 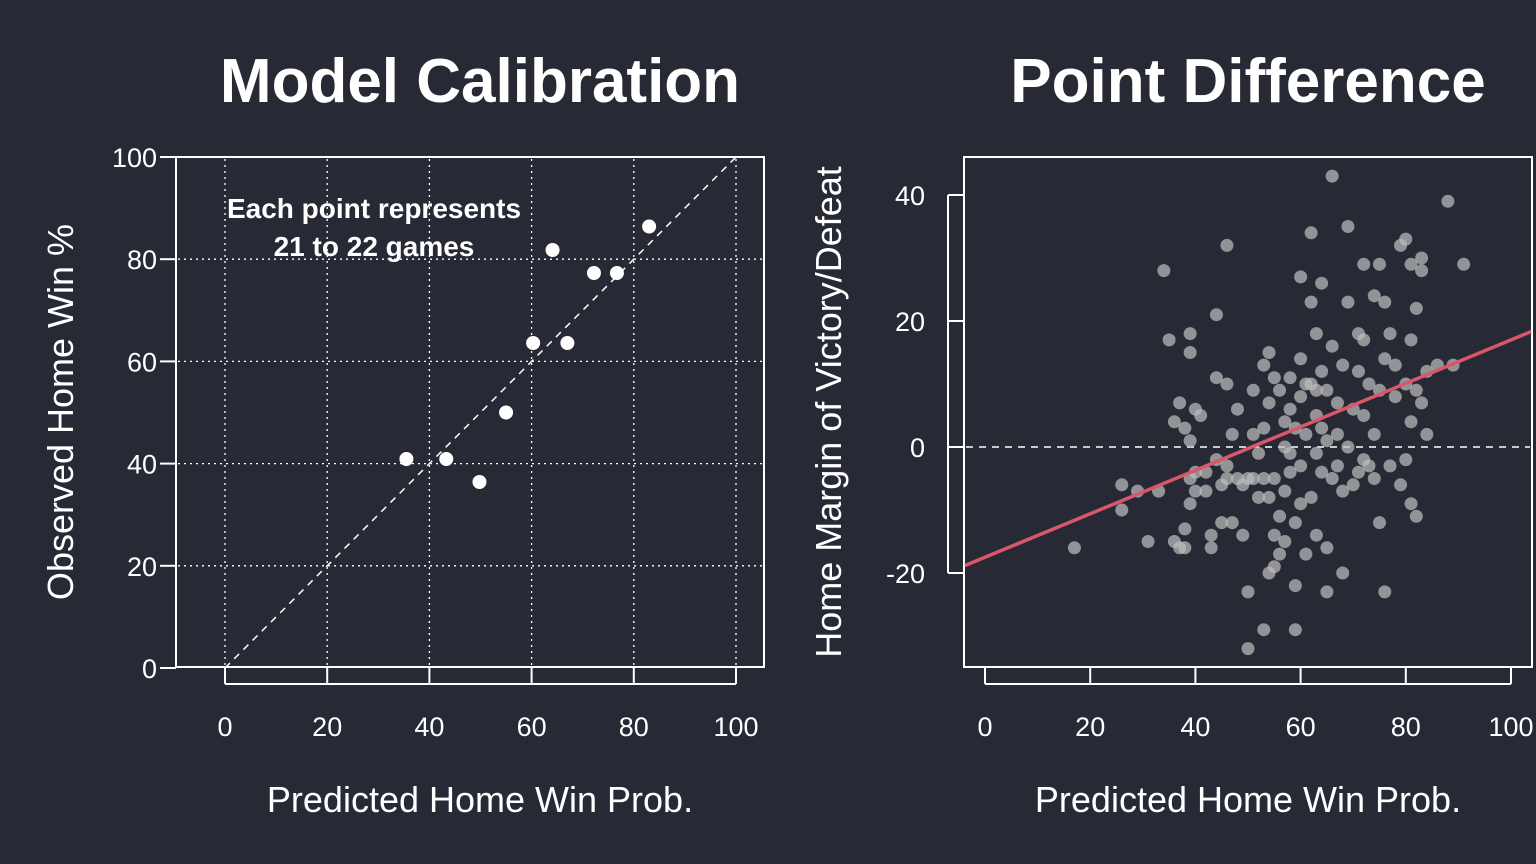 What do you see at coordinates (142, 362) in the screenshot?
I see `calibration-y-tick-label: 60` at bounding box center [142, 362].